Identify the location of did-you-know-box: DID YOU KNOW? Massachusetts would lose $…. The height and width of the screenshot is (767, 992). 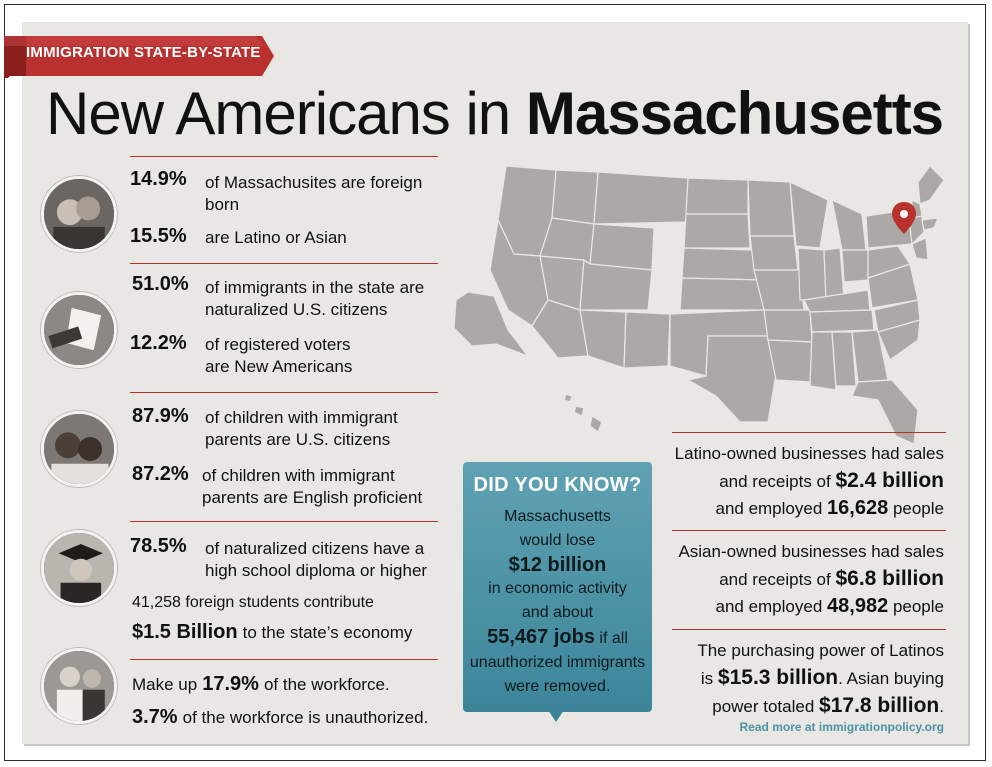
(557, 587).